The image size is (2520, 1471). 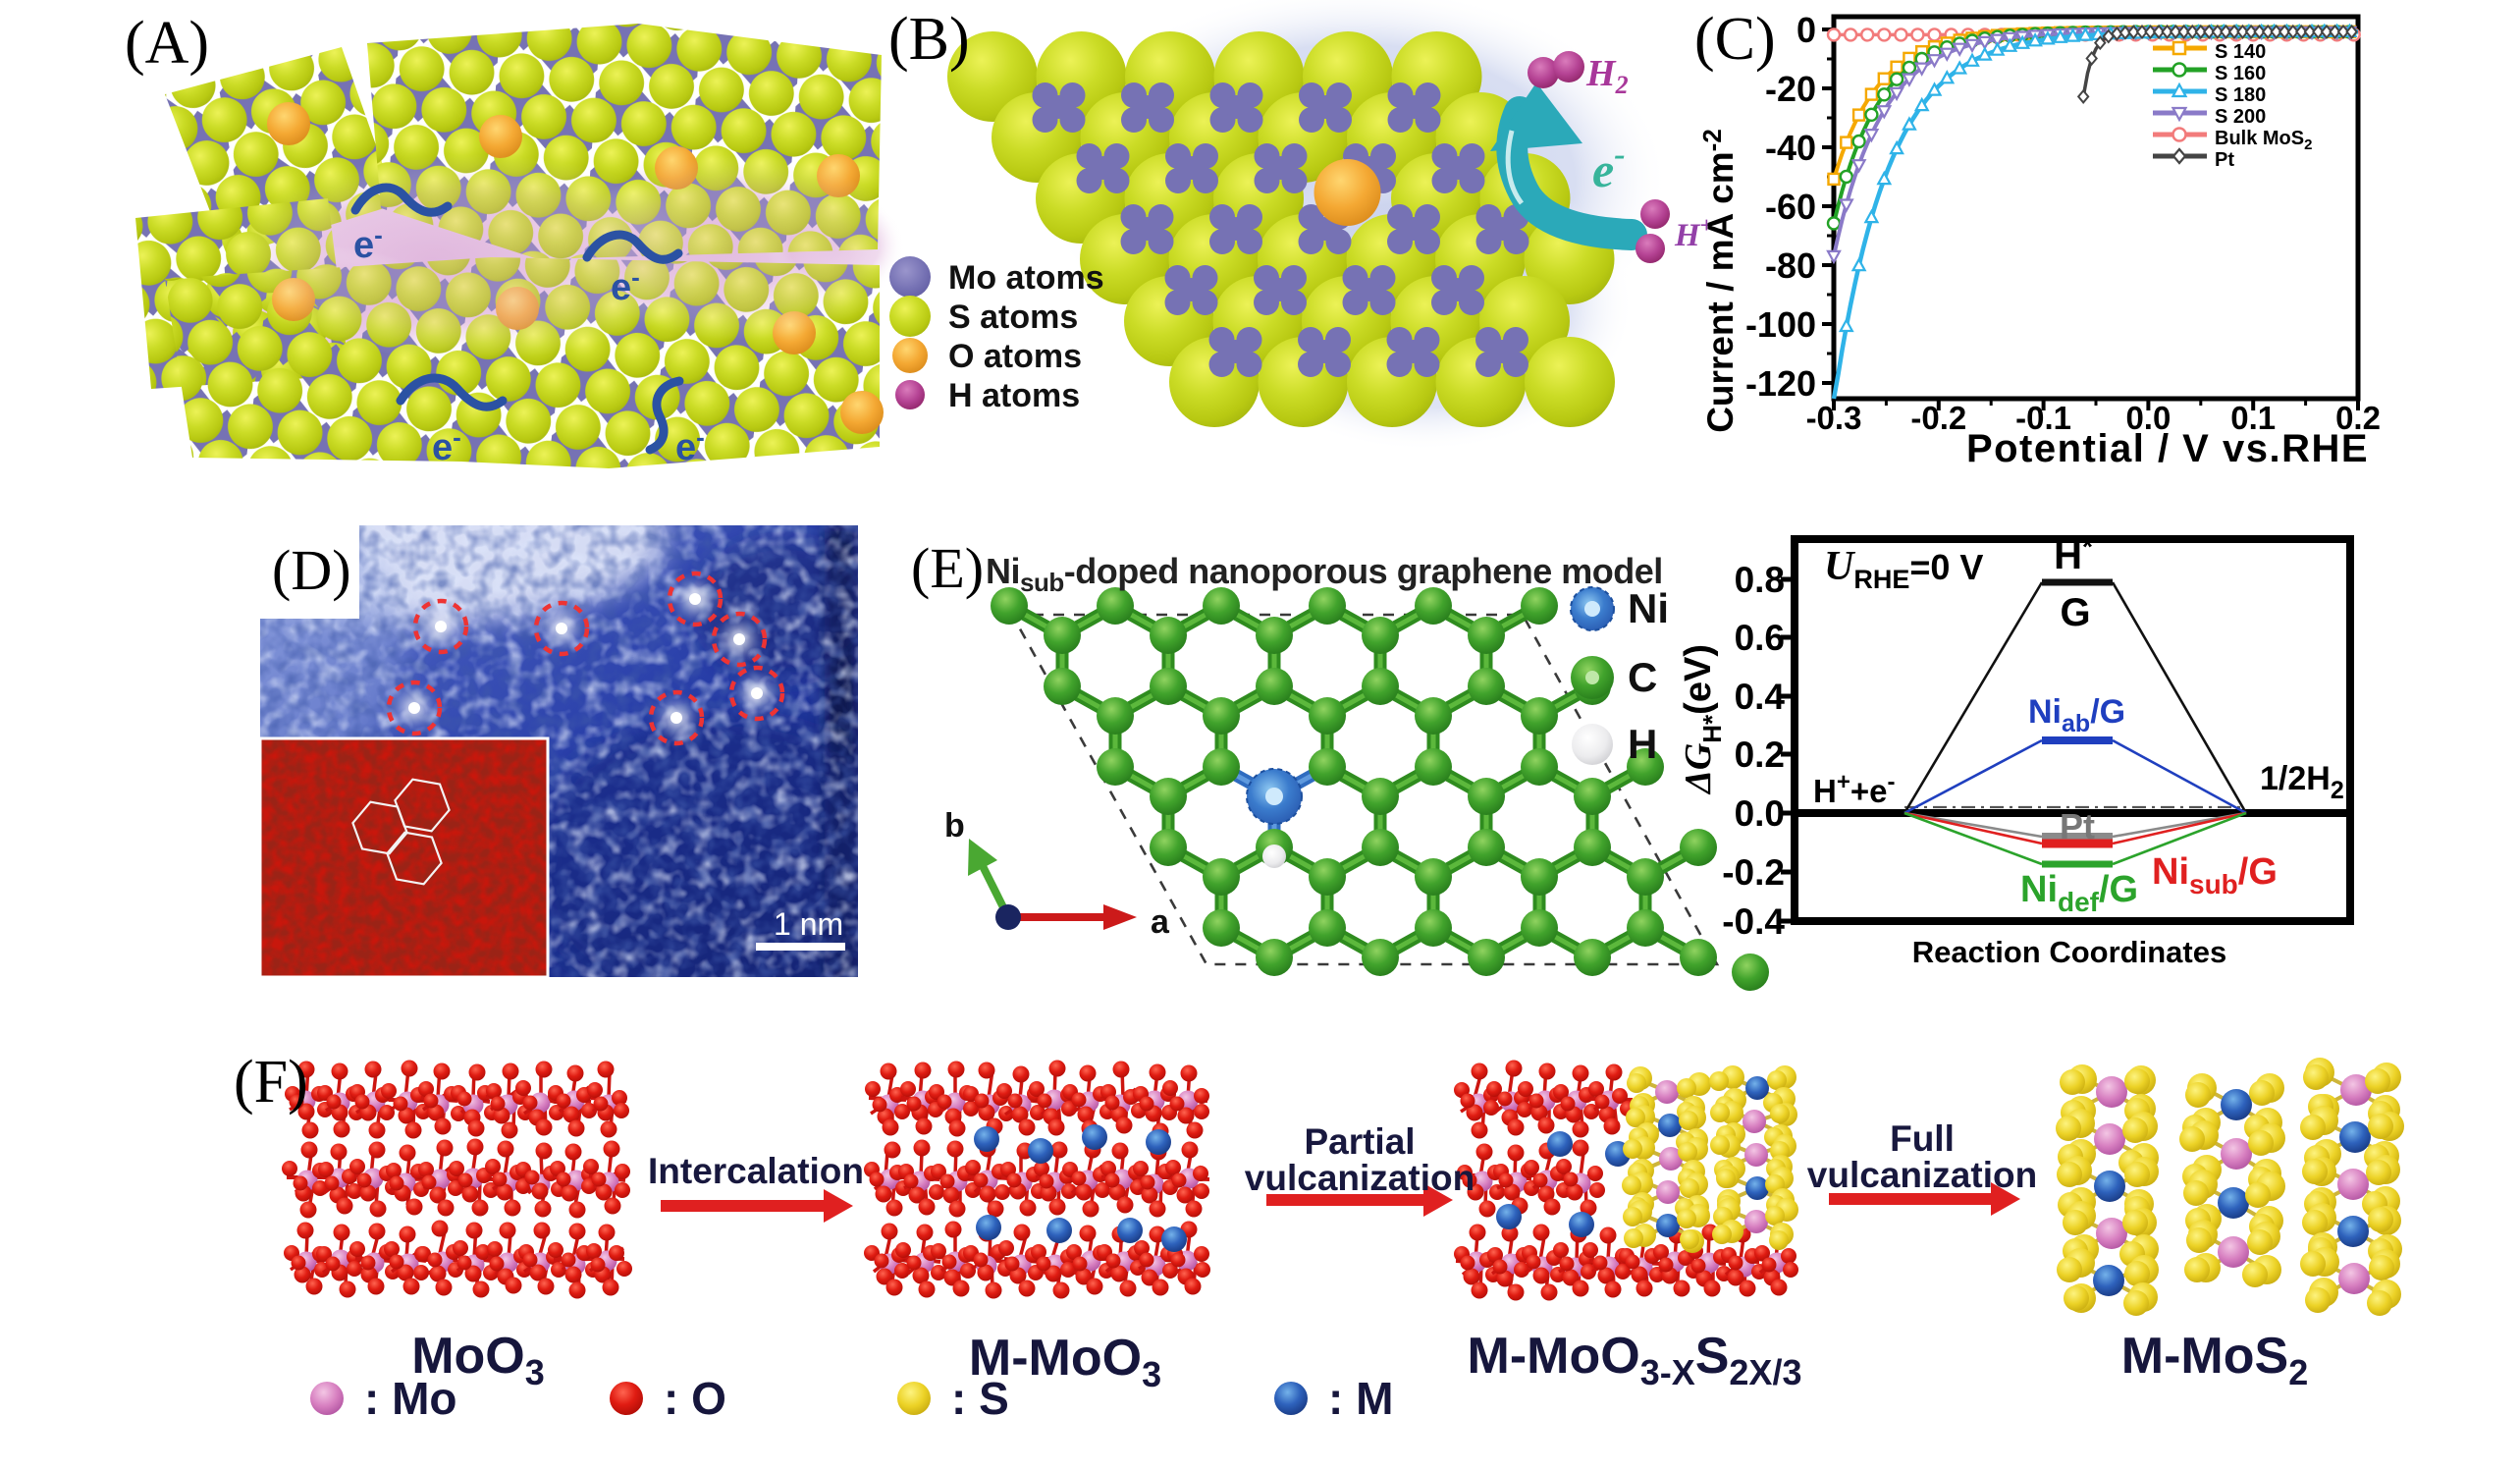 What do you see at coordinates (1642, 677) in the screenshot?
I see `svg-text: C` at bounding box center [1642, 677].